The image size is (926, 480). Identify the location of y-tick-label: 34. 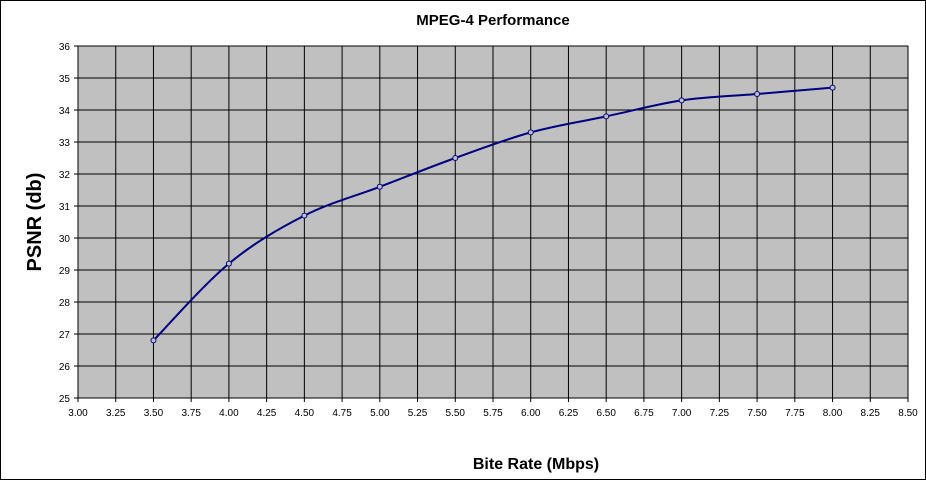
(65, 111).